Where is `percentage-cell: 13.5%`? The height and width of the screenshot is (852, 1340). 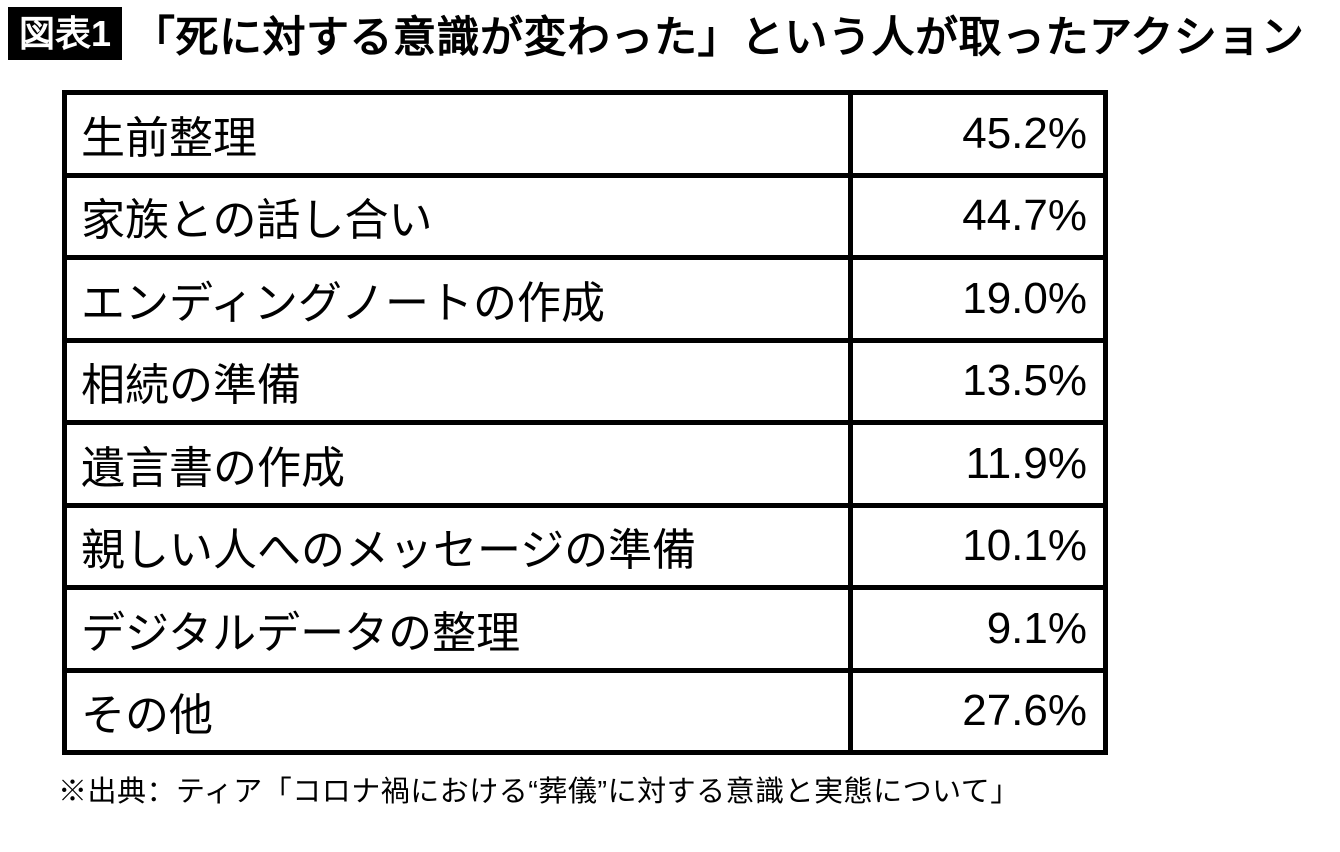
percentage-cell: 13.5% is located at coordinates (978, 381).